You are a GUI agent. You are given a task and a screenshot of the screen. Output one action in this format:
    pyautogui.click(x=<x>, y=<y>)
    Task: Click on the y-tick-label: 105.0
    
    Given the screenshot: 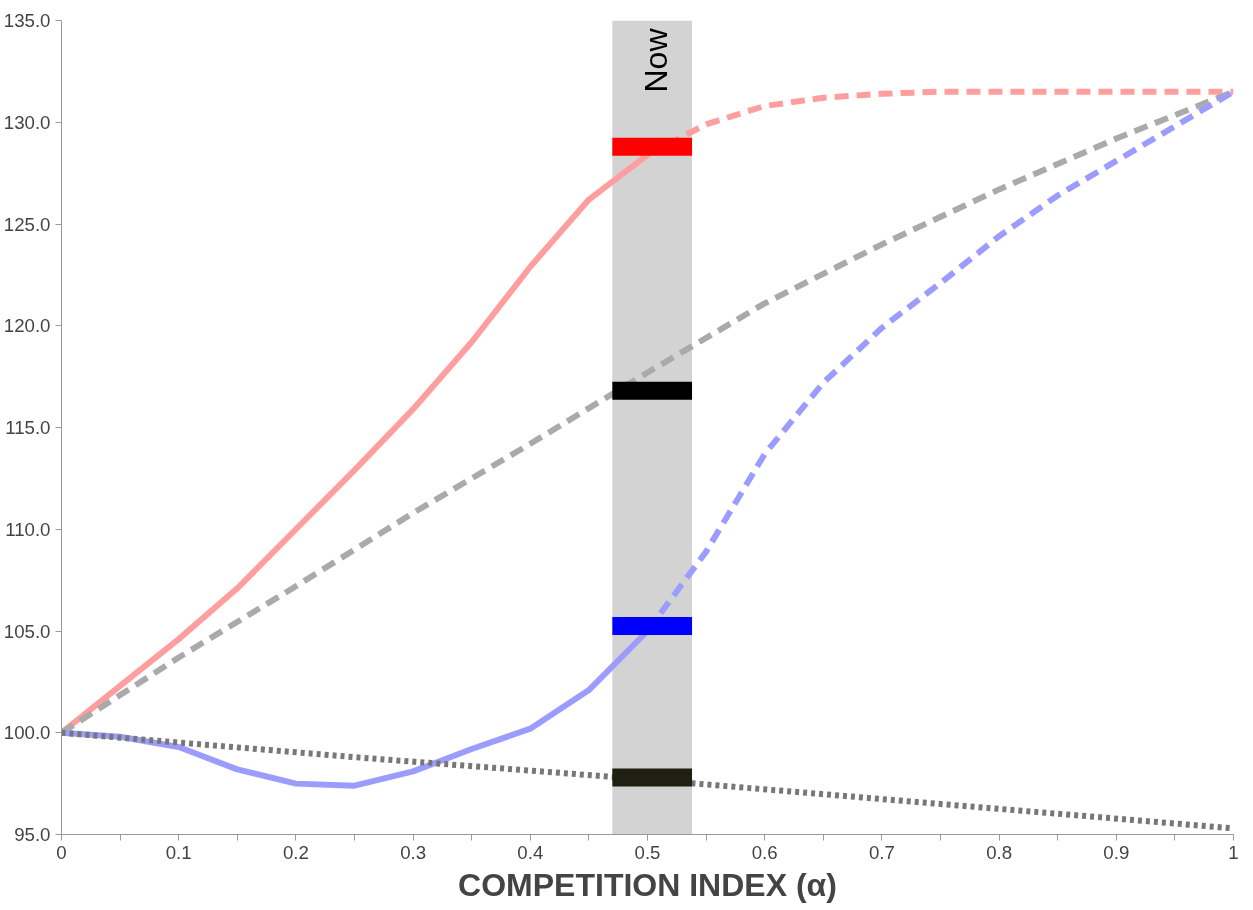 What is the action you would take?
    pyautogui.click(x=27, y=631)
    